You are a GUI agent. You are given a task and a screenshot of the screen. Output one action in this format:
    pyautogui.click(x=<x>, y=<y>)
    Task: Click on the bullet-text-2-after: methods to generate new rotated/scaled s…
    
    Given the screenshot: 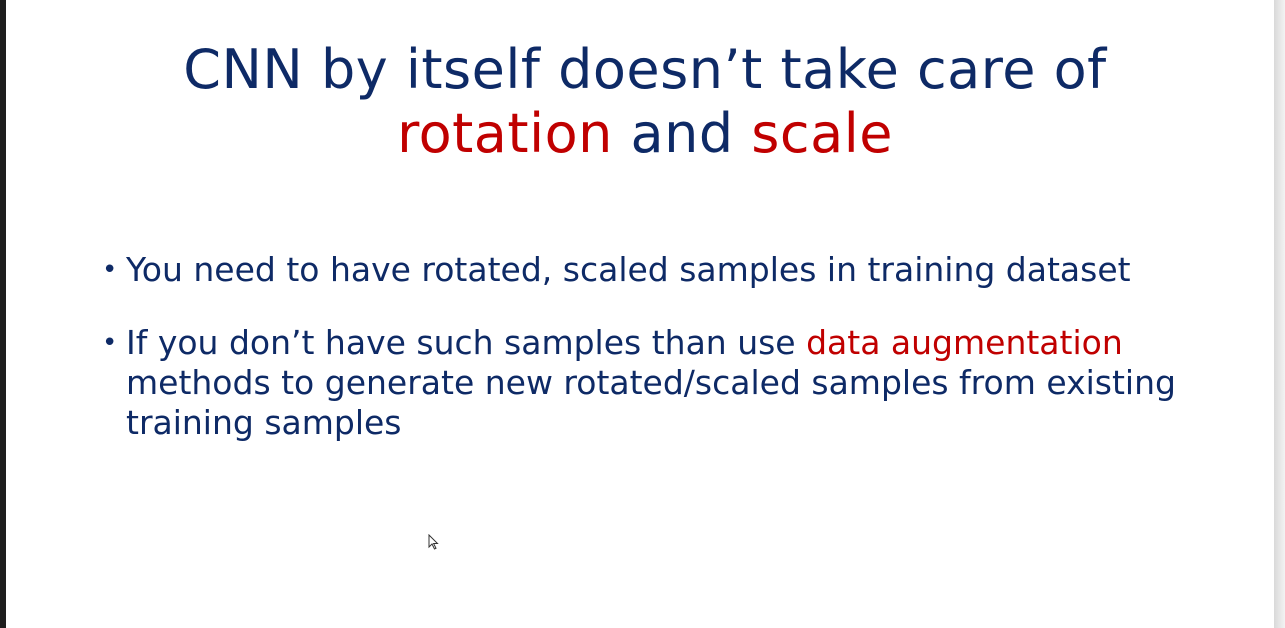 What is the action you would take?
    pyautogui.click(x=651, y=402)
    